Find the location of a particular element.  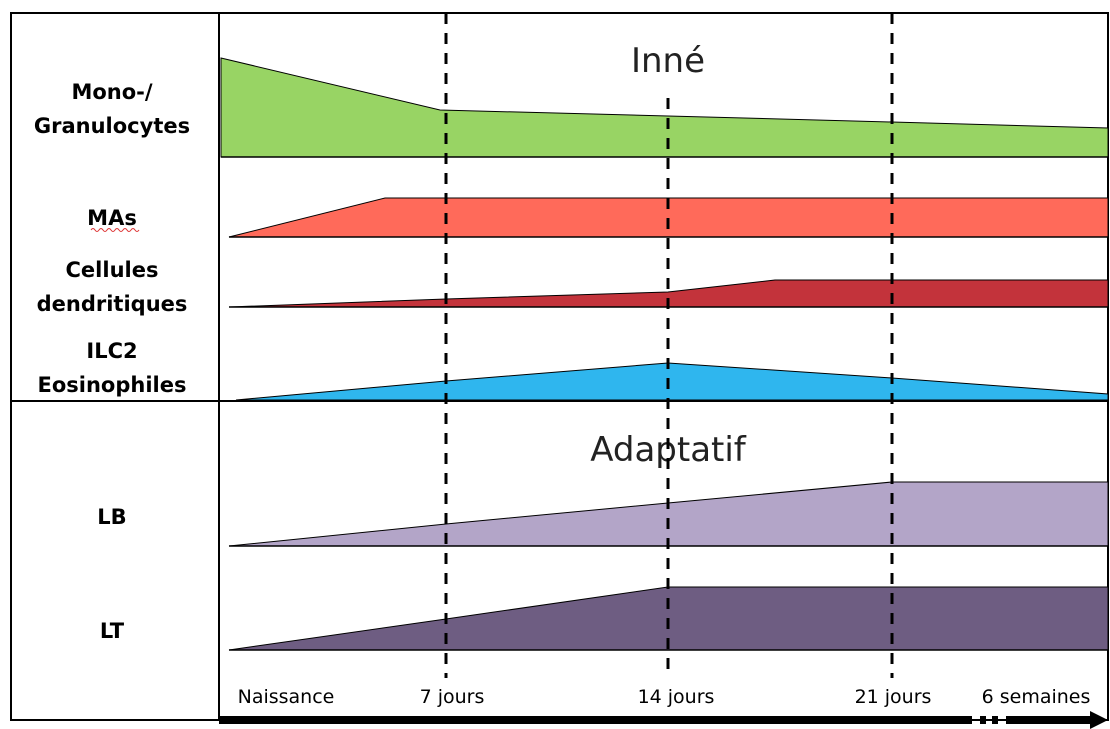

inne-title: Inné is located at coordinates (668, 61).